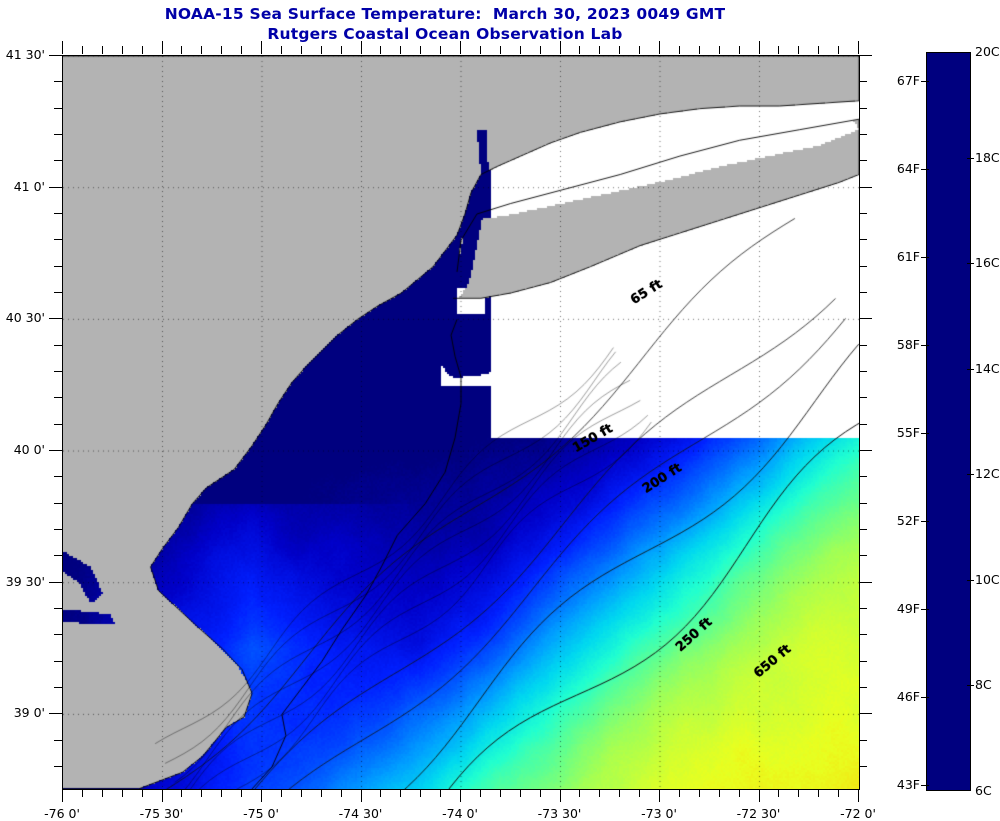 This screenshot has width=1000, height=821. I want to click on colorbar-label-f-67: 67F, so click(908, 81).